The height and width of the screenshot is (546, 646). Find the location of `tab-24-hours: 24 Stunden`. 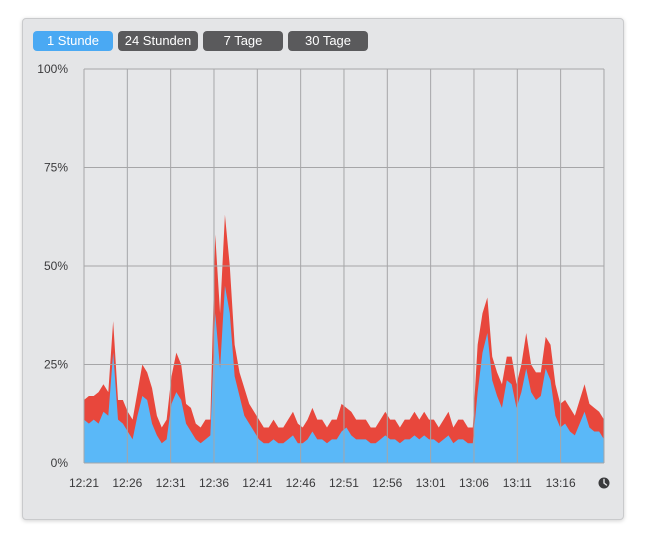

tab-24-hours: 24 Stunden is located at coordinates (158, 41).